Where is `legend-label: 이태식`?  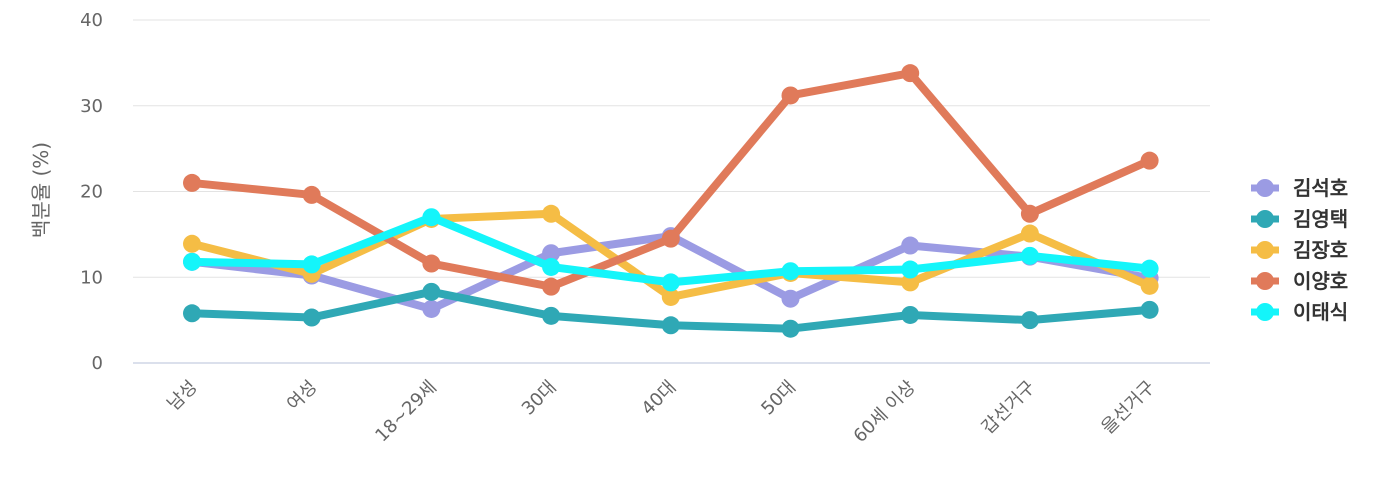 legend-label: 이태식 is located at coordinates (1320, 312).